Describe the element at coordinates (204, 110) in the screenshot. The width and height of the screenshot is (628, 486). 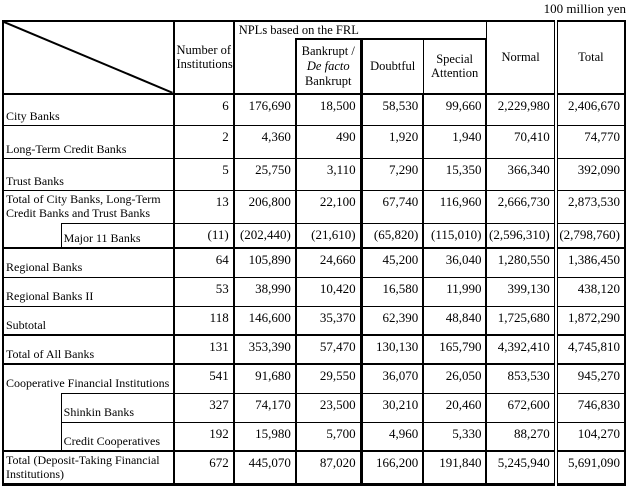
I see `cell-num-institutions: 6` at that location.